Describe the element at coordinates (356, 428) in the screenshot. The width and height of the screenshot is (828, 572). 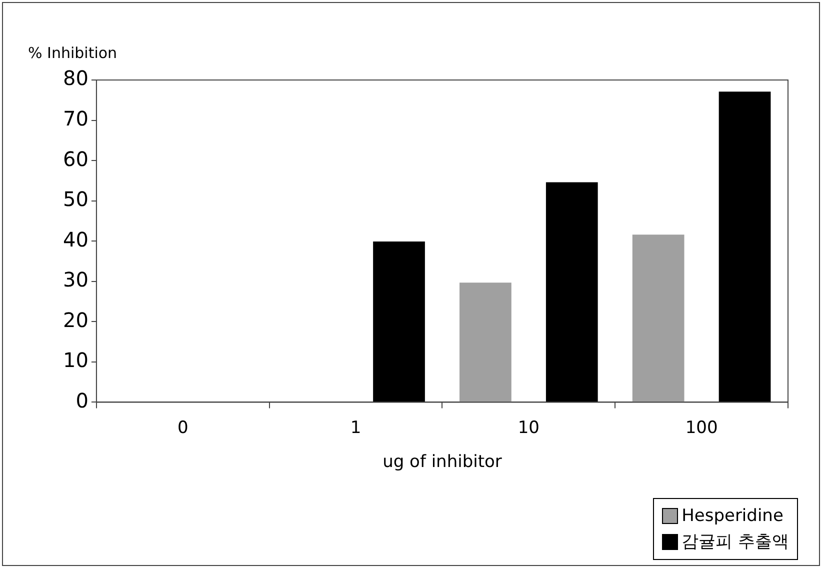
I see `x-tick-label: 1` at that location.